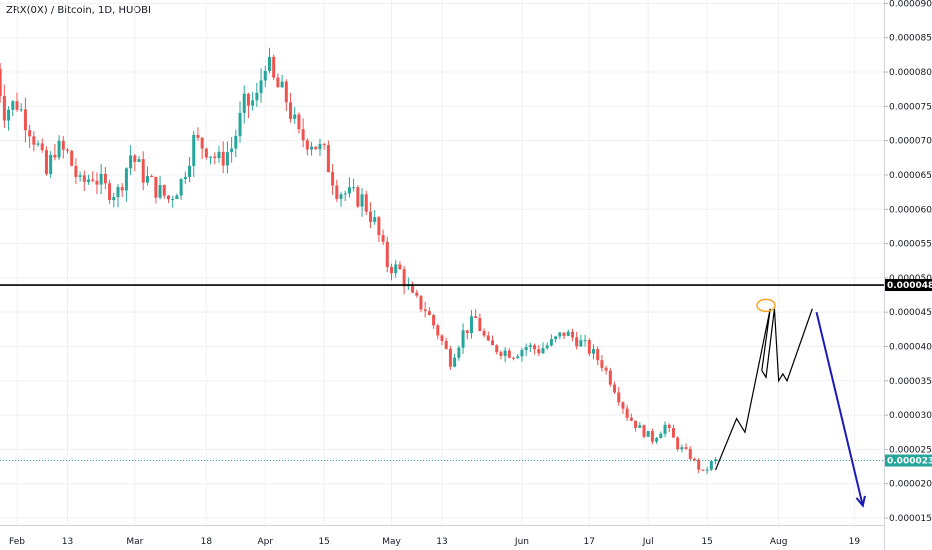  What do you see at coordinates (763, 389) in the screenshot?
I see `projection-zigzag` at bounding box center [763, 389].